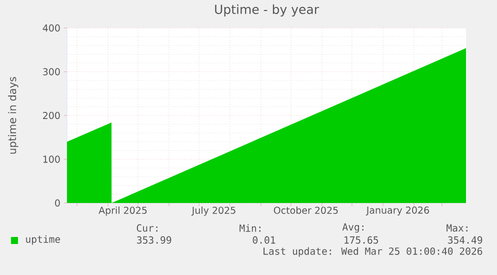  I want to click on x-tick-label: October 2025, so click(306, 210).